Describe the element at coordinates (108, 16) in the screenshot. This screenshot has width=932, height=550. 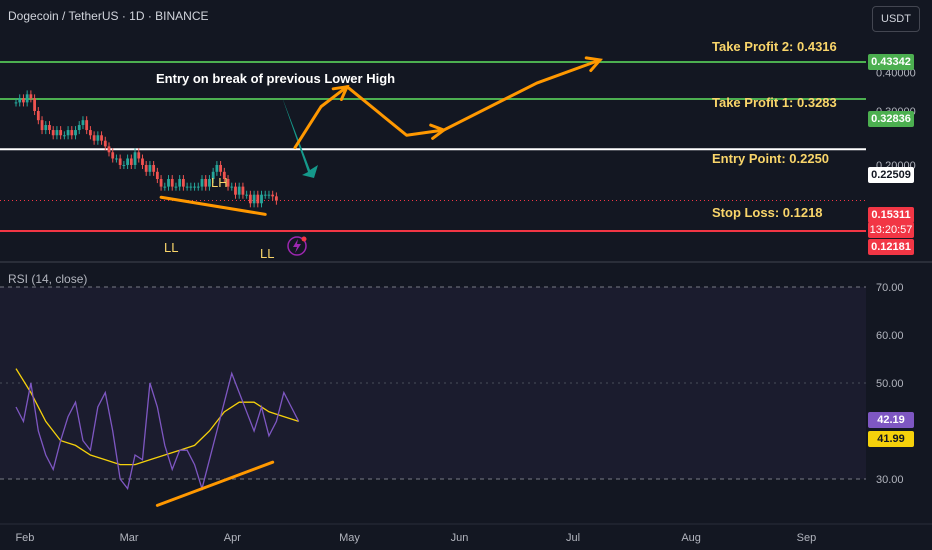
I see `symbol-title: Dogecoin / TetherUS · 1D · BINANCE` at that location.